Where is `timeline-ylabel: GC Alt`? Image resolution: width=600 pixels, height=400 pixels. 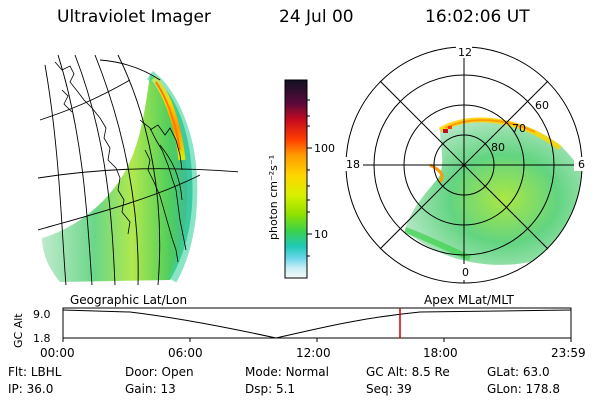 timeline-ylabel: GC Alt is located at coordinates (18, 330).